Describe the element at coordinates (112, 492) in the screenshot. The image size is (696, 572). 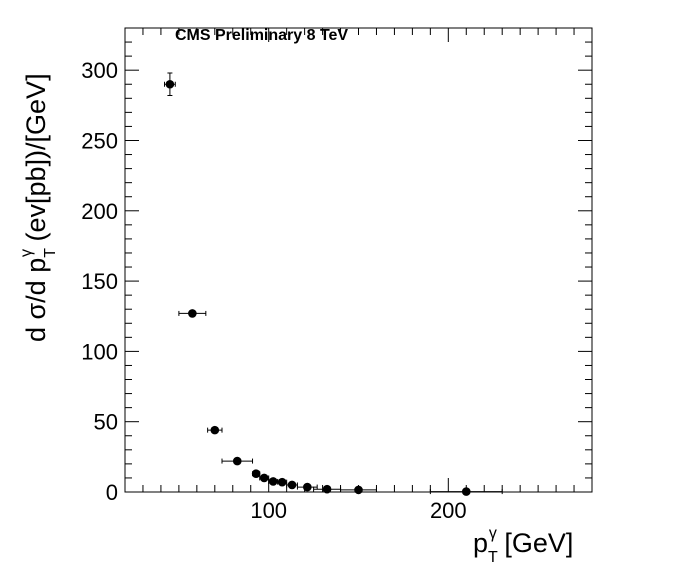
I see `y-tick-label: 0` at that location.